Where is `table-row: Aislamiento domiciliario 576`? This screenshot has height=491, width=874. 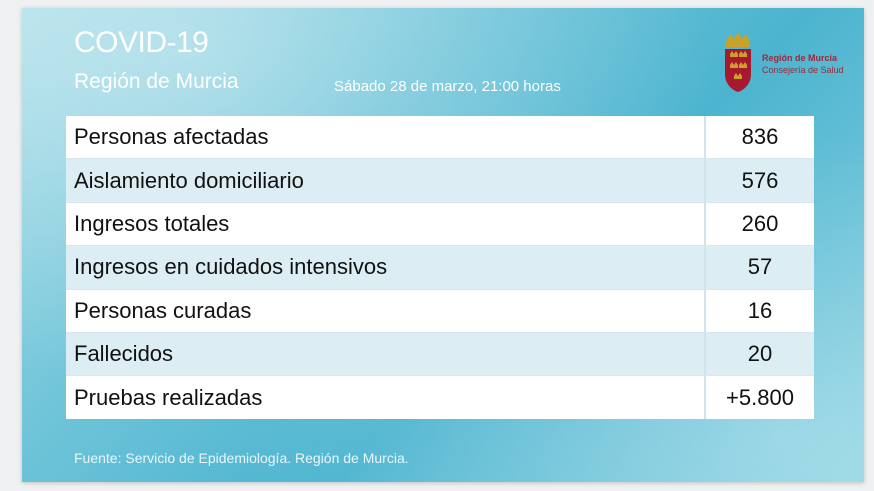
table-row: Aislamiento domiciliario 576 is located at coordinates (440, 181).